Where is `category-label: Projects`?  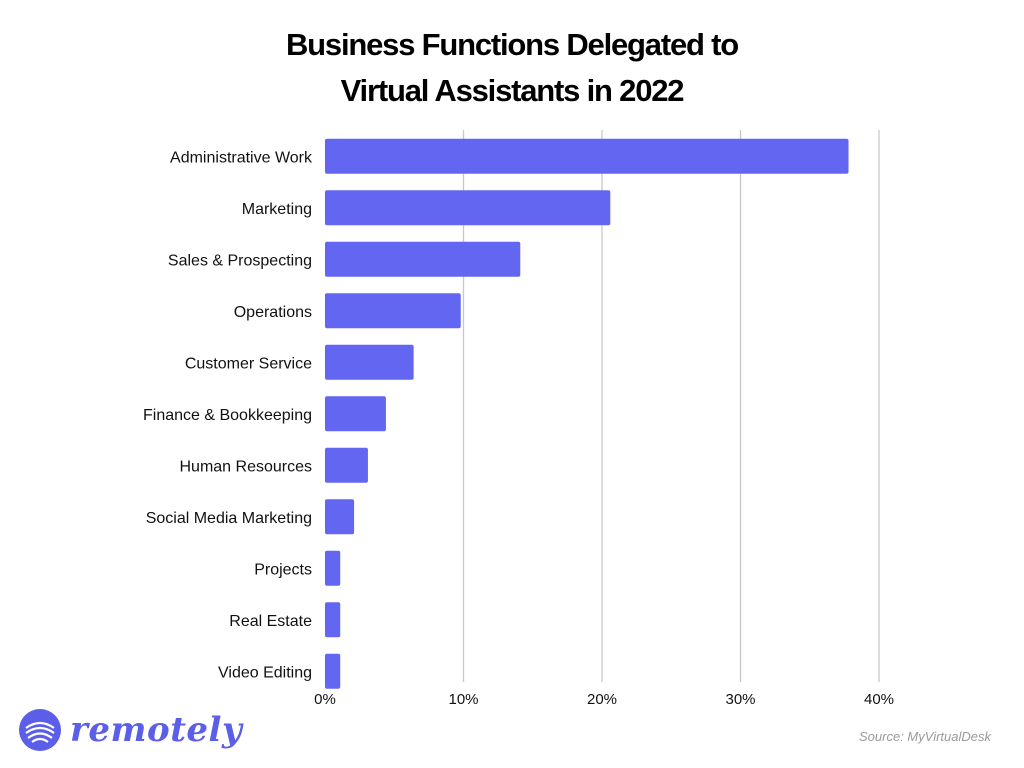 category-label: Projects is located at coordinates (283, 569).